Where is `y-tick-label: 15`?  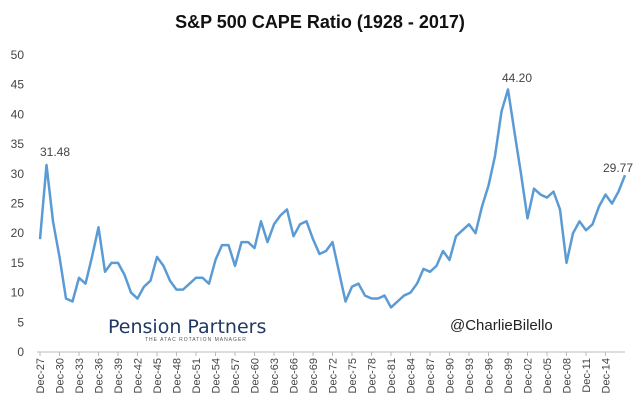 y-tick-label: 15 is located at coordinates (18, 263).